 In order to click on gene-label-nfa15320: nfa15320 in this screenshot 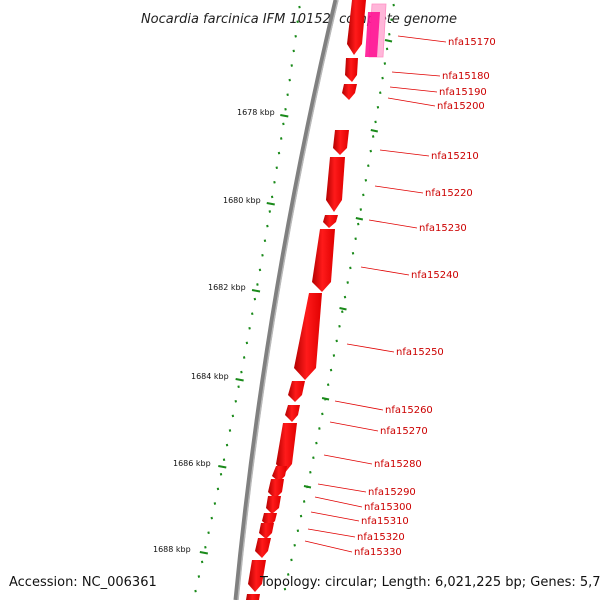, I will do `click(381, 537)`.